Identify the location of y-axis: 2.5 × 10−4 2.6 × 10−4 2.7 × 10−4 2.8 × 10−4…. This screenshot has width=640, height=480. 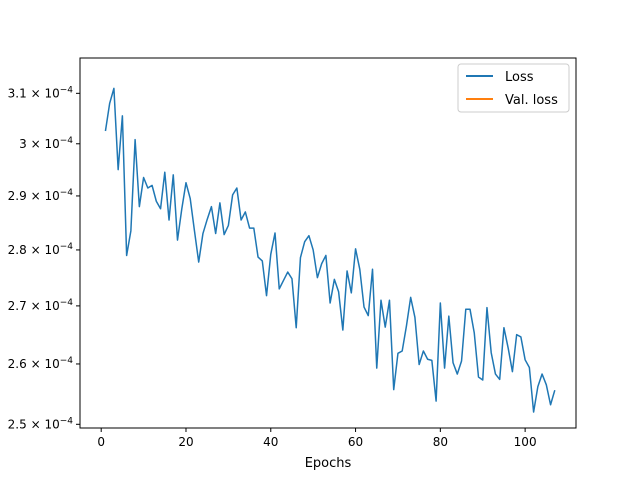
(44, 258).